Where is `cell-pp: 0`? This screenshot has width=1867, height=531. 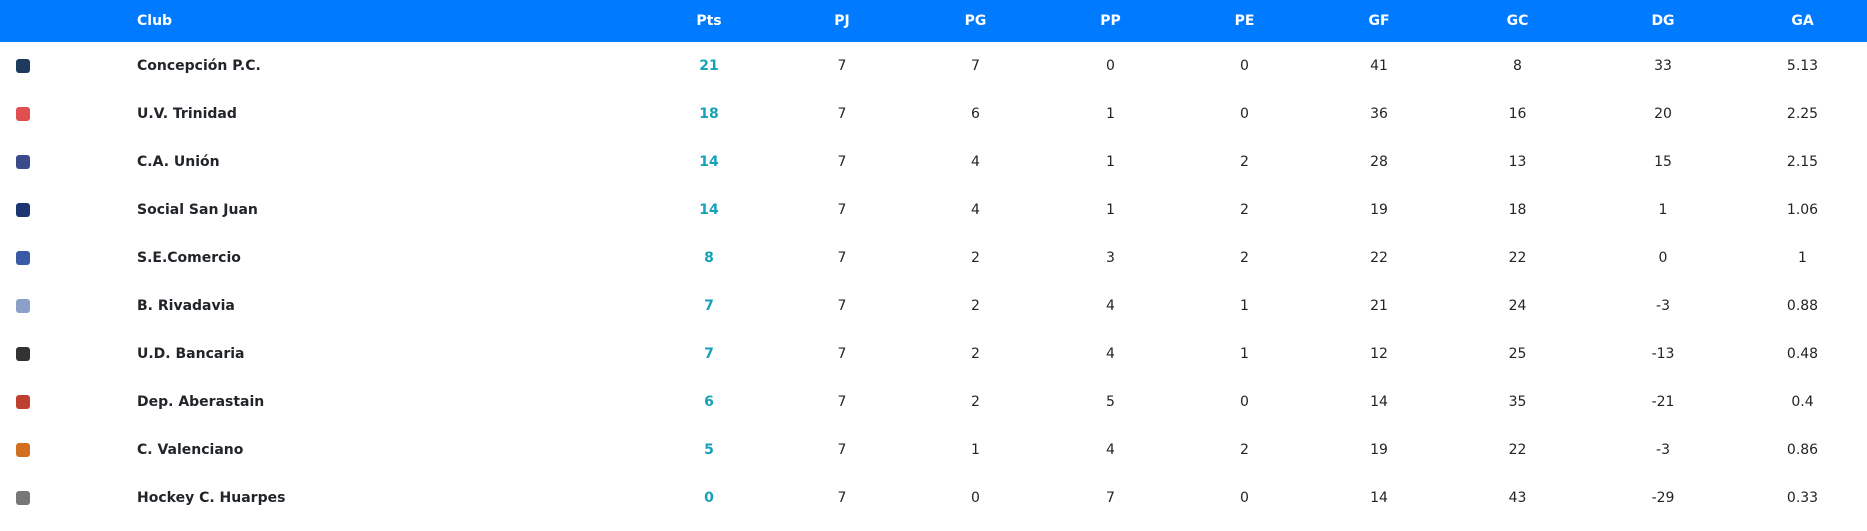 cell-pp: 0 is located at coordinates (1110, 66).